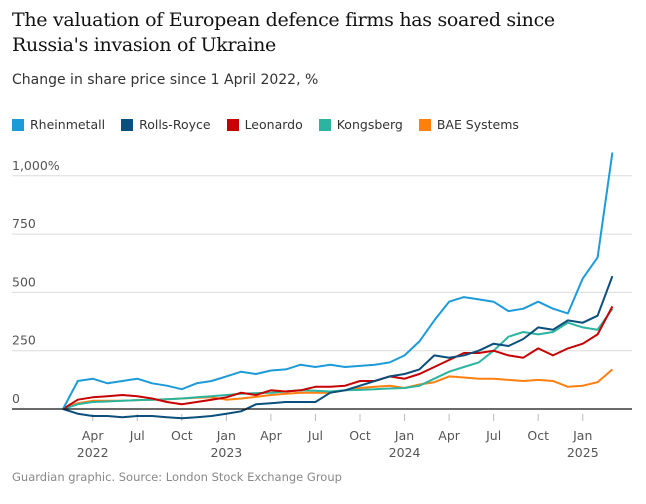 This screenshot has width=646, height=504. I want to click on legend-label: Rheinmetall, so click(68, 124).